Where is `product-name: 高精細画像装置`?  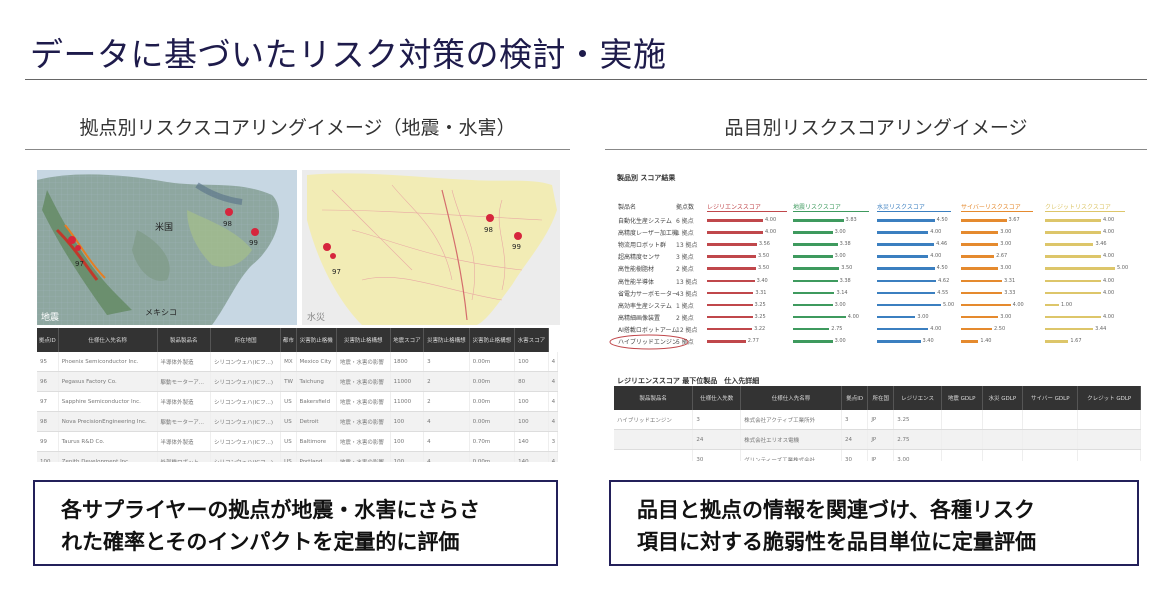
product-name: 高精細画像装置 is located at coordinates (639, 318).